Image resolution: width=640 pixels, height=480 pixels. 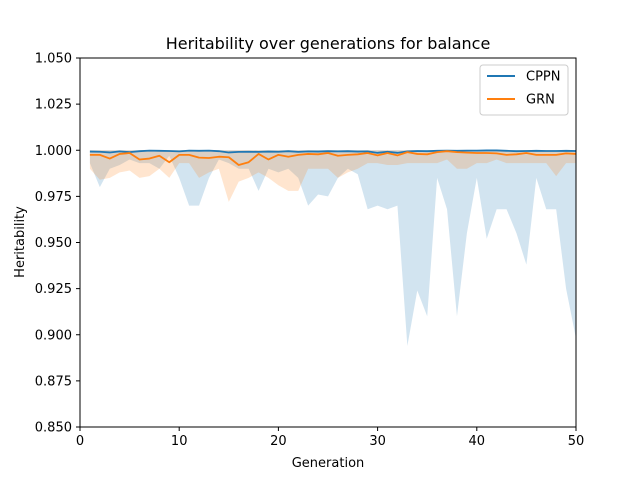 I want to click on x-tick-label: 30, so click(x=377, y=441).